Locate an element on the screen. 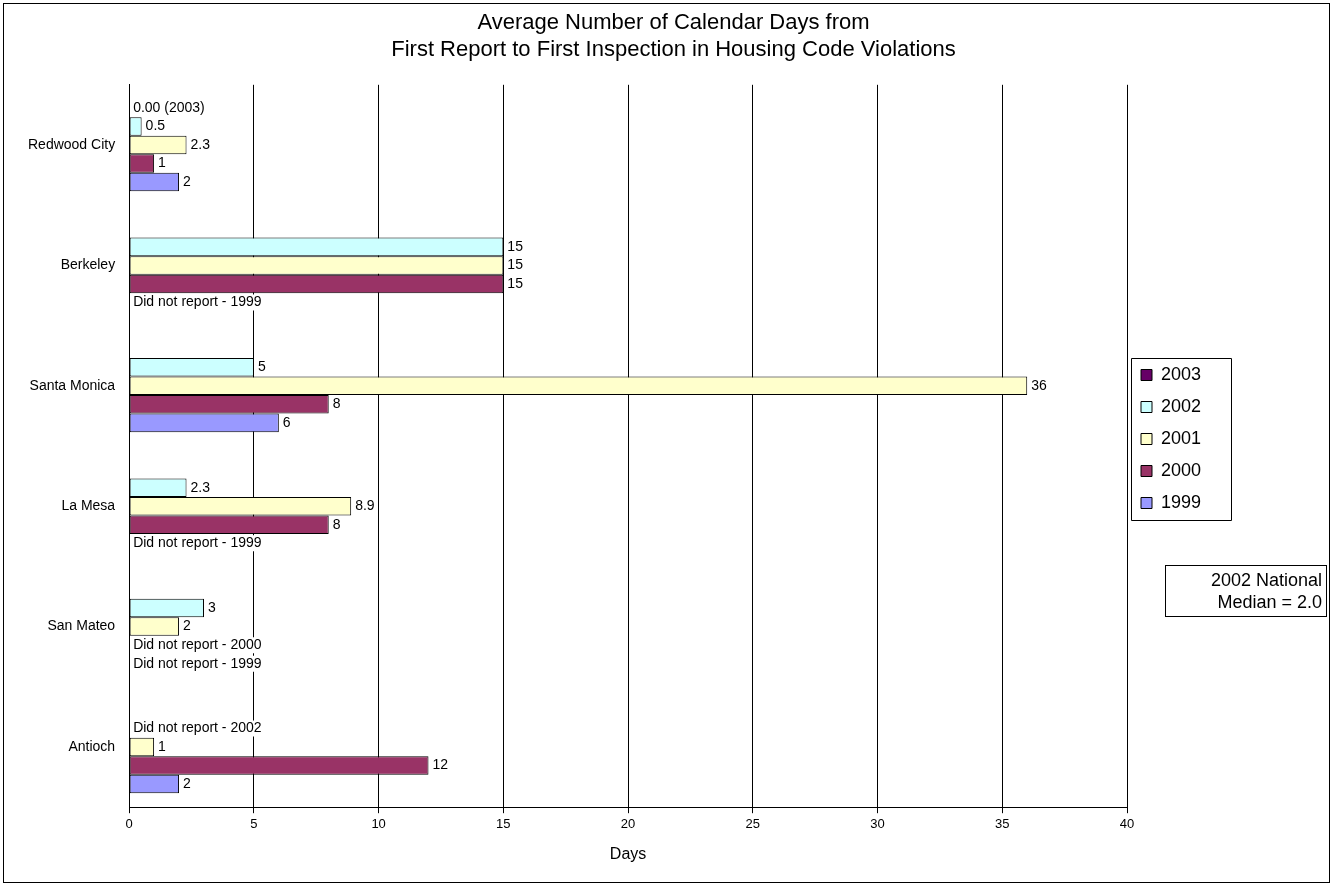  legend-label: 2003 is located at coordinates (1181, 373).